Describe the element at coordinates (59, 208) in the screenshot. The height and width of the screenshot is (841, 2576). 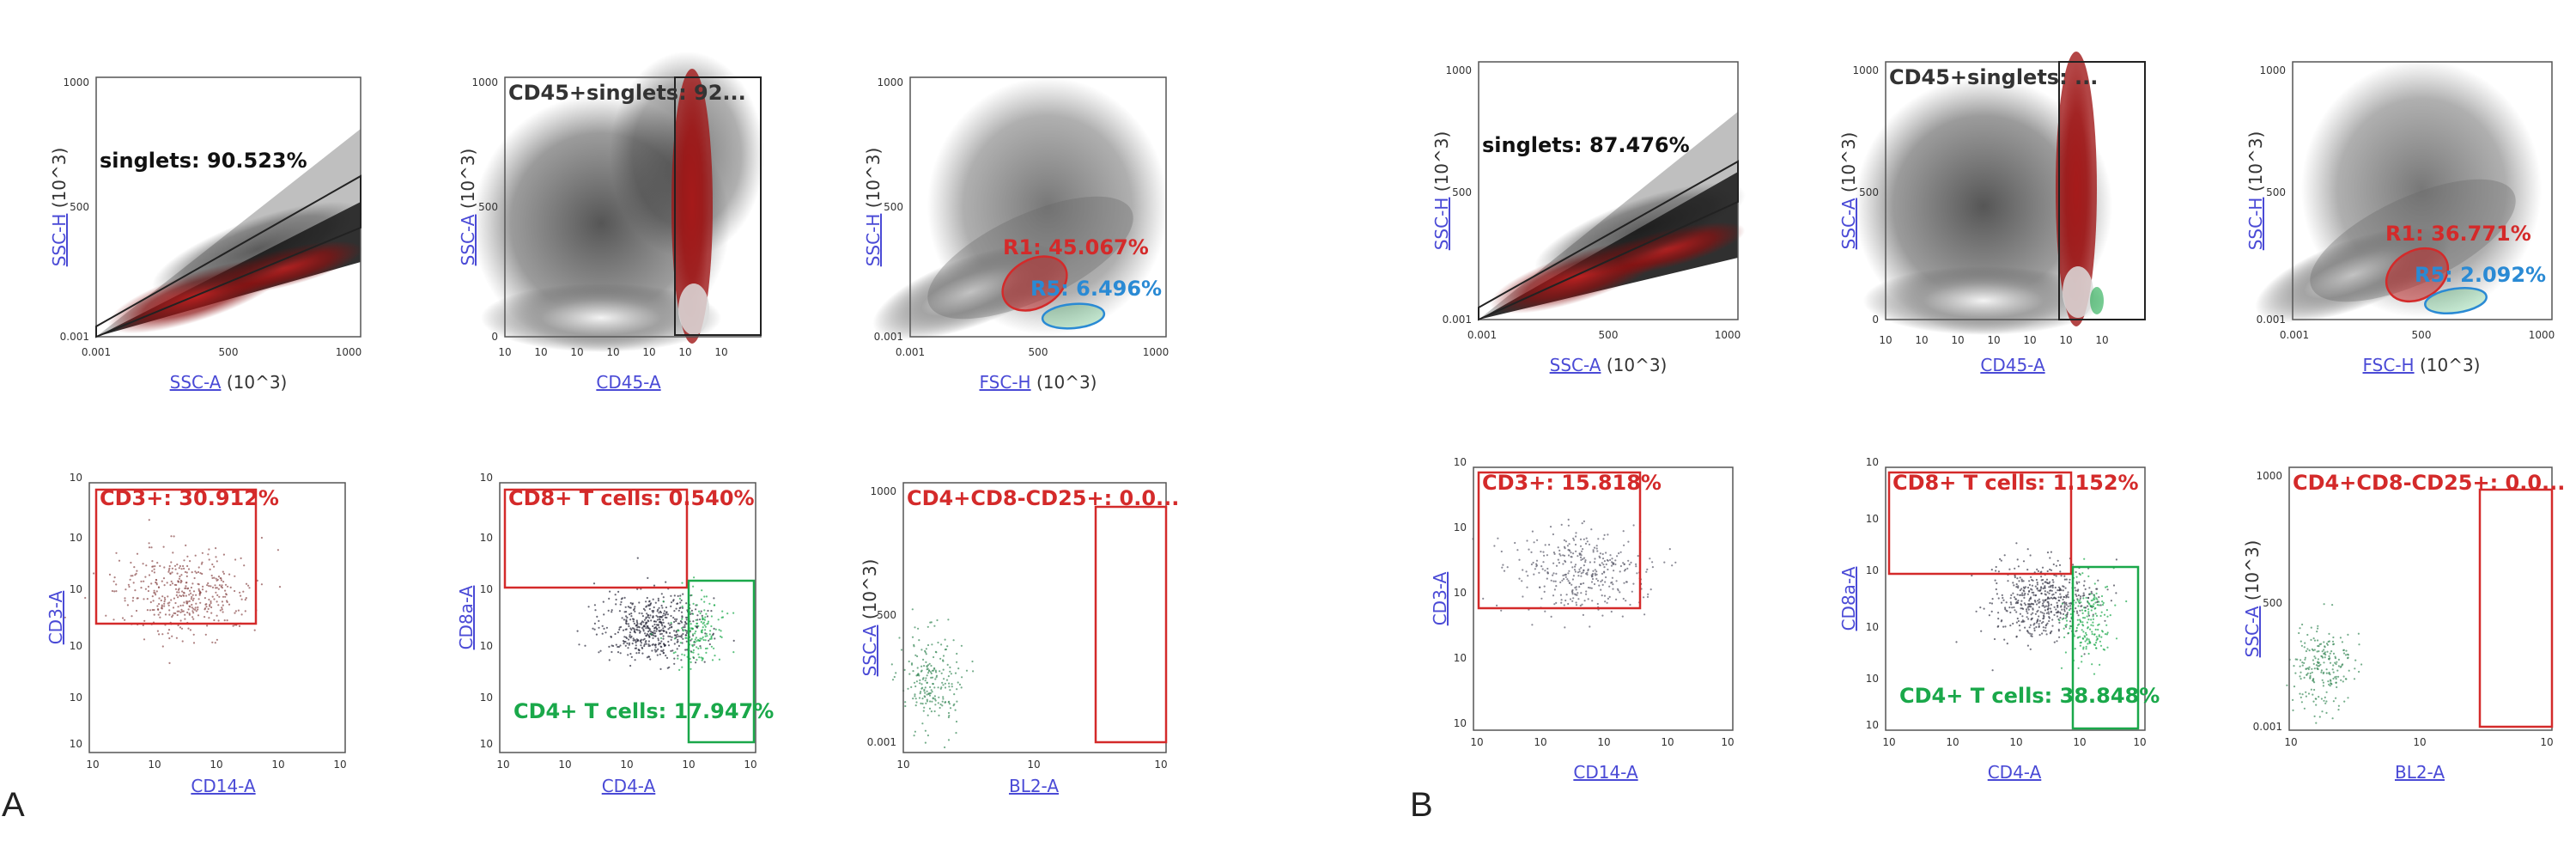
I see `y-axis-title-a1: SSC-H (10^3)` at that location.